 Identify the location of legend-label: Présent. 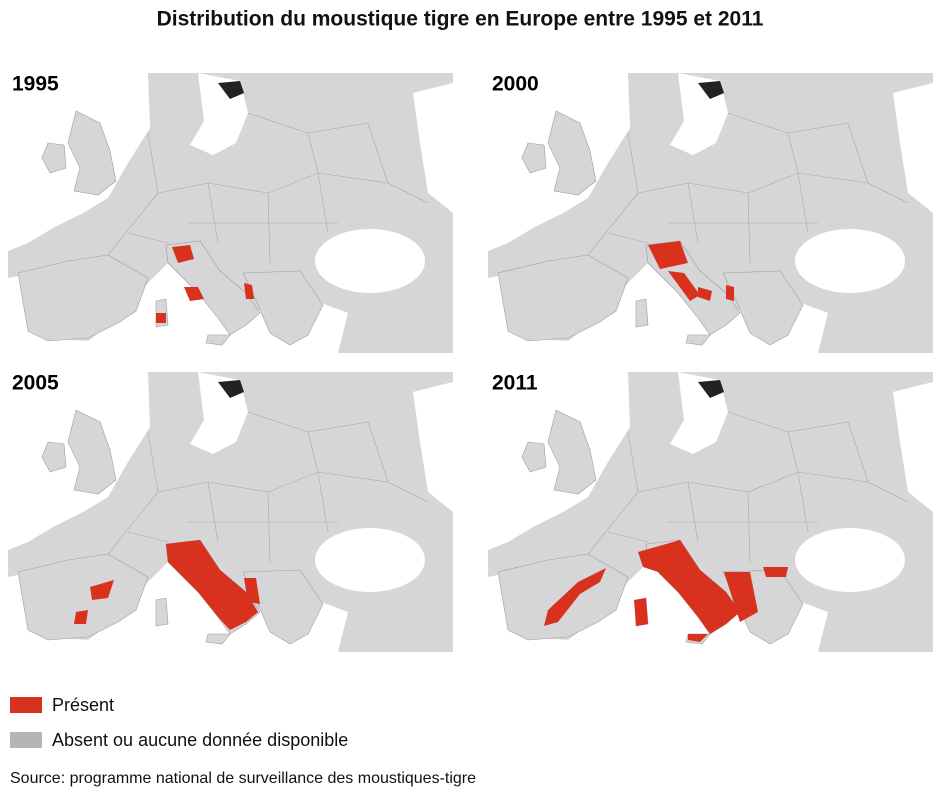
(83, 705).